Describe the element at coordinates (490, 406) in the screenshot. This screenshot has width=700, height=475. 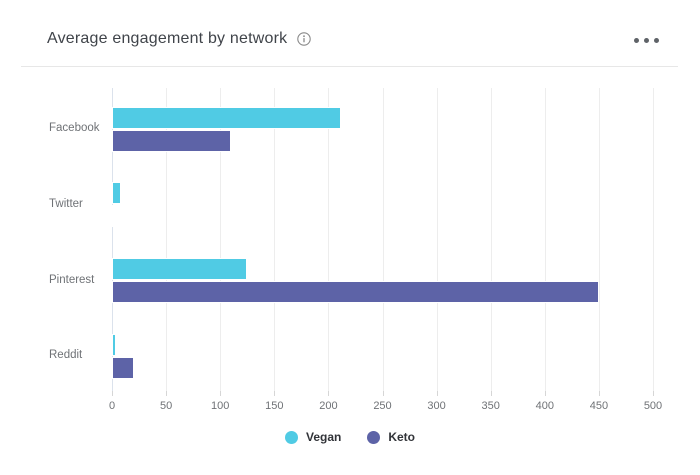
I see `x-axis-tick-label: 350` at that location.